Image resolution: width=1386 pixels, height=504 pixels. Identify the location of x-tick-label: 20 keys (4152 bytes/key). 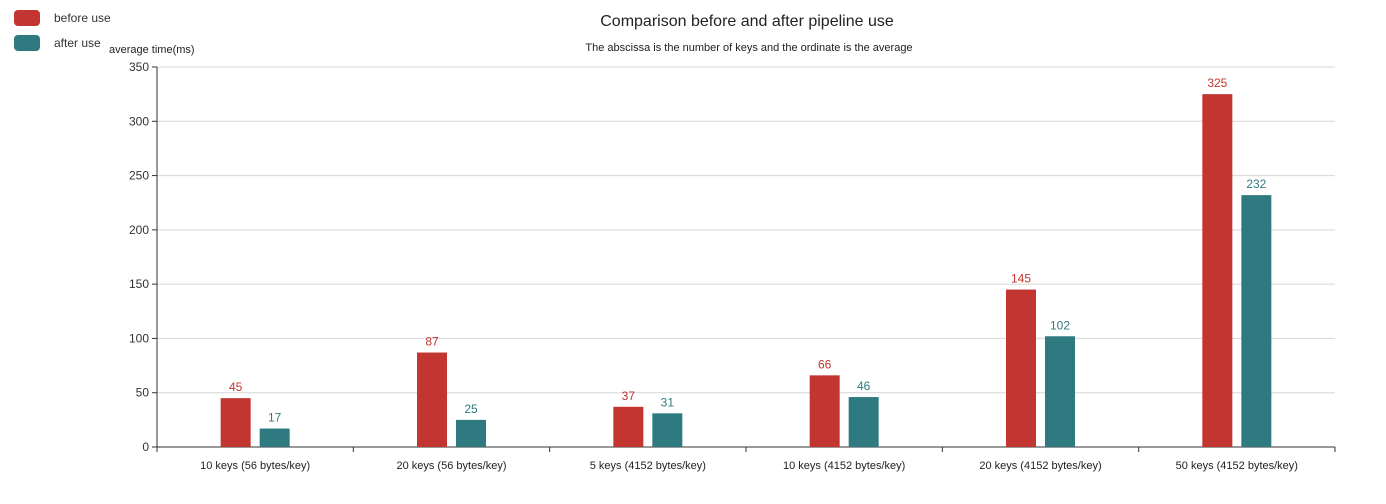
(1040, 466).